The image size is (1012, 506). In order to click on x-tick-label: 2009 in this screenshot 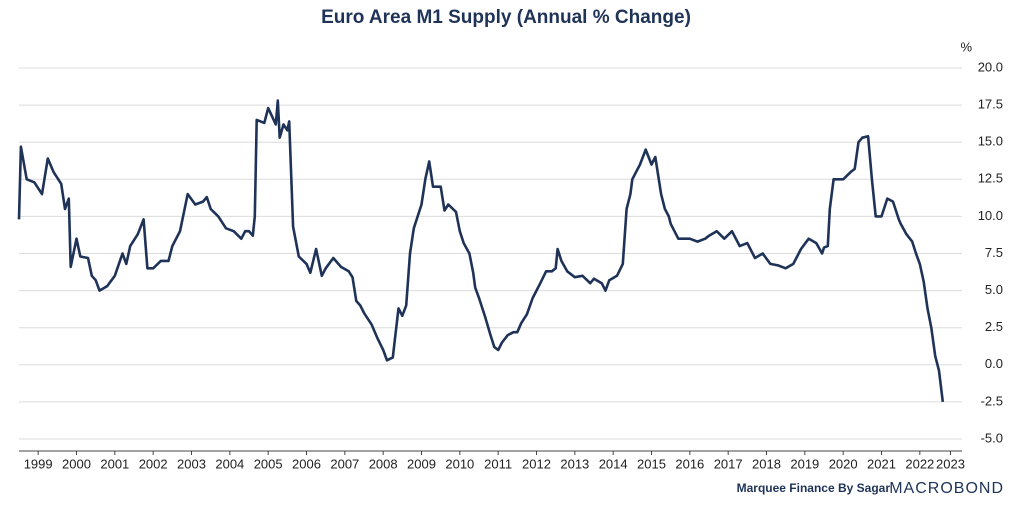, I will do `click(421, 463)`.